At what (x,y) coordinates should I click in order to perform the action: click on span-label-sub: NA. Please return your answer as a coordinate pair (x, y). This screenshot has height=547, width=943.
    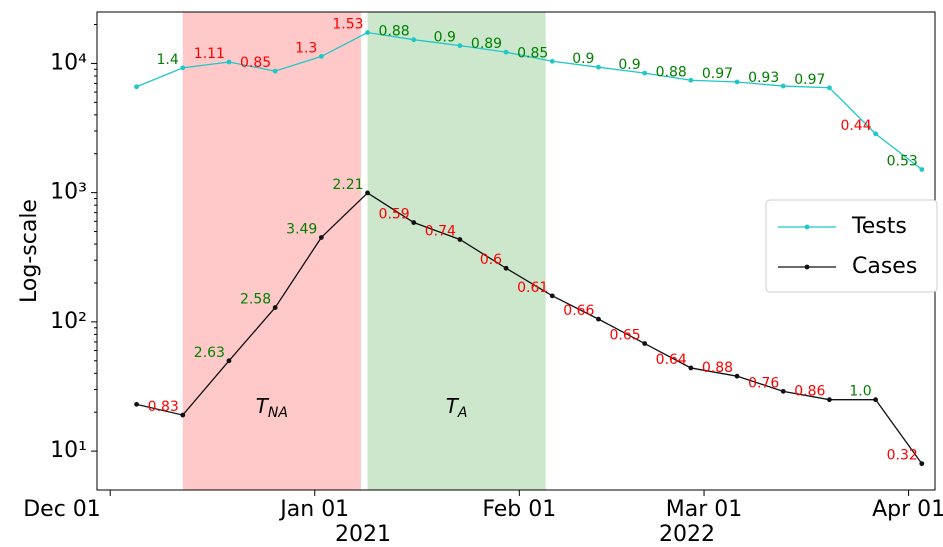
    Looking at the image, I should click on (278, 413).